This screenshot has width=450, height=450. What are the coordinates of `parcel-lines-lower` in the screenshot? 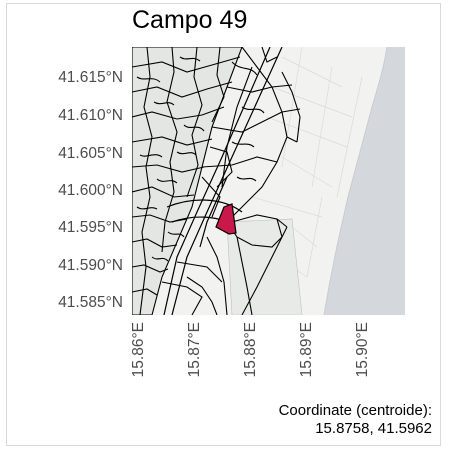 It's located at (237, 264).